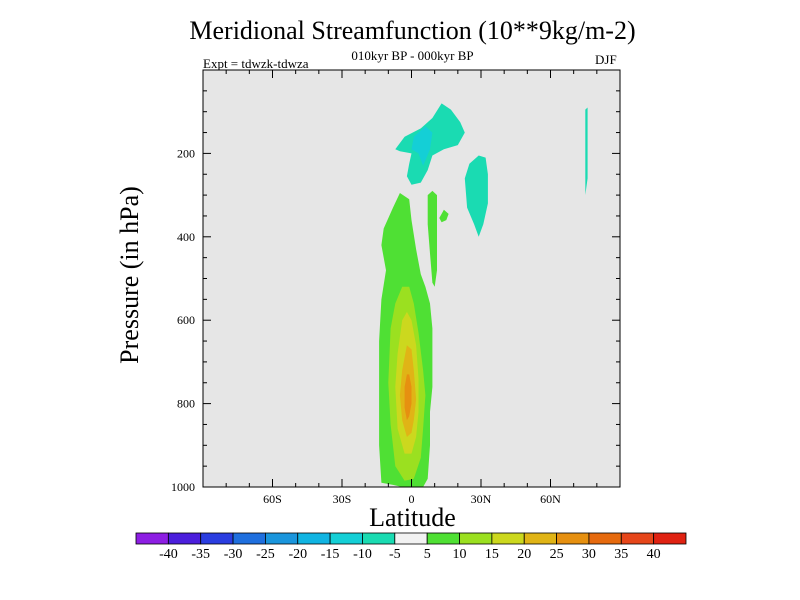 The image size is (800, 600). Describe the element at coordinates (557, 554) in the screenshot. I see `colorbar-label-12: 25` at that location.